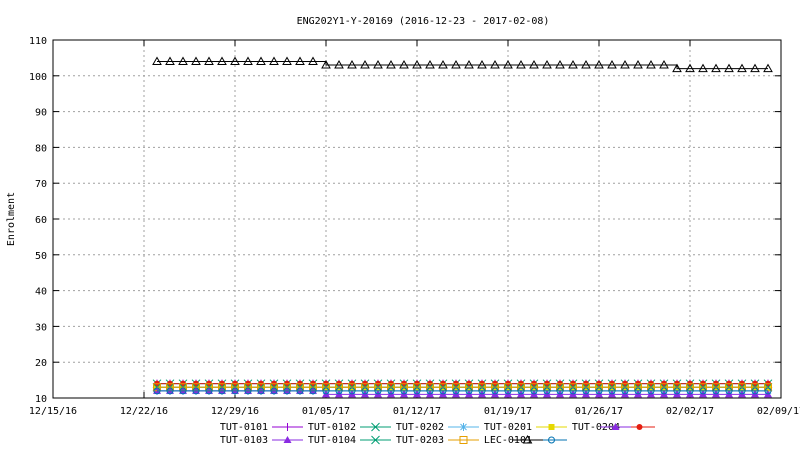 Image resolution: width=800 pixels, height=450 pixels. I want to click on legend-item: TUT-0202, so click(437, 427).